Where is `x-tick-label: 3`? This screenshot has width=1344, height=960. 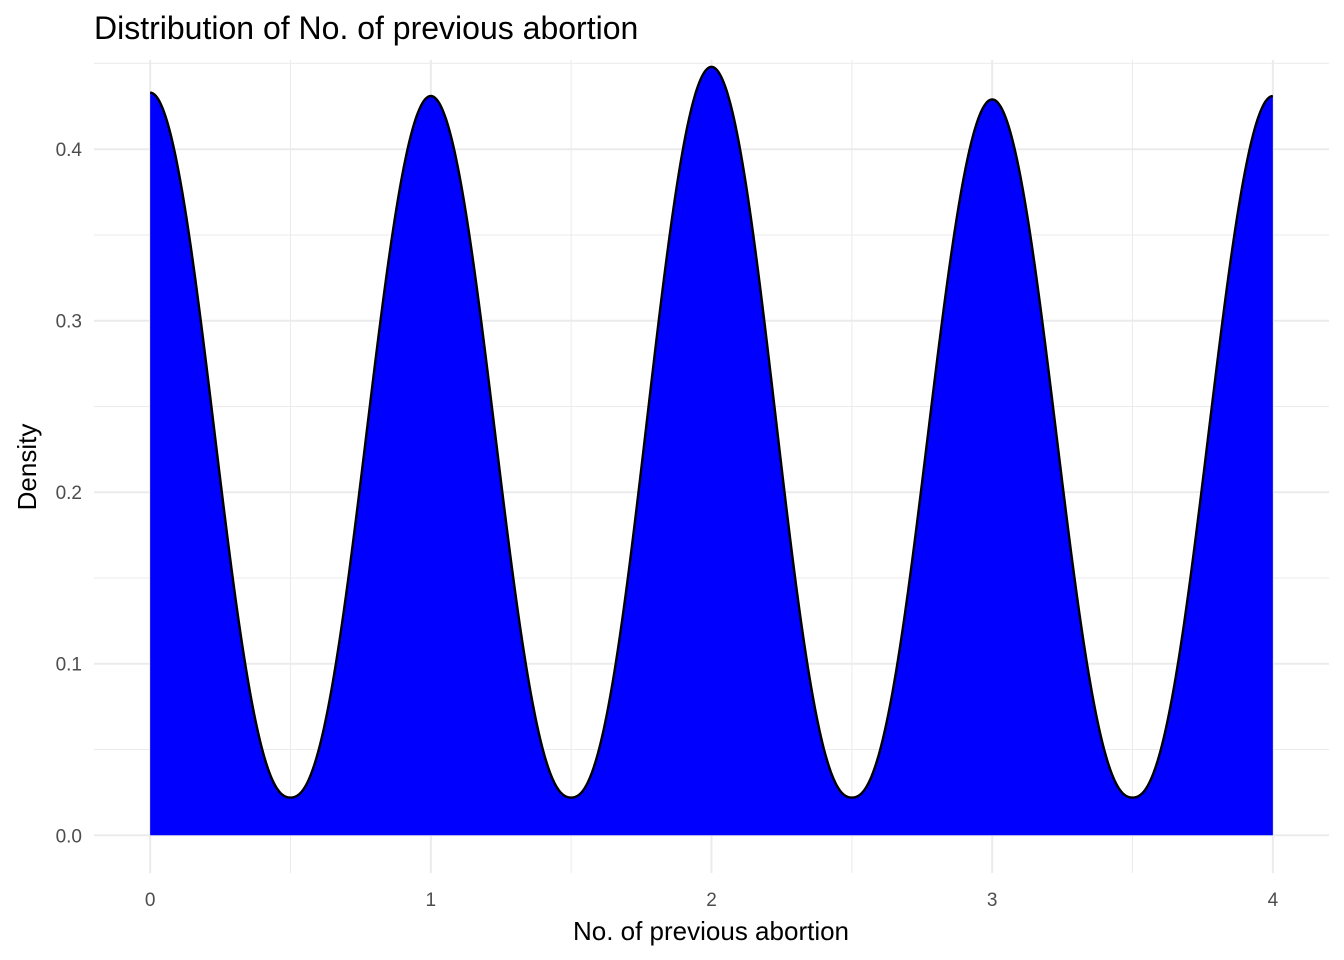
x-tick-label: 3 is located at coordinates (992, 900).